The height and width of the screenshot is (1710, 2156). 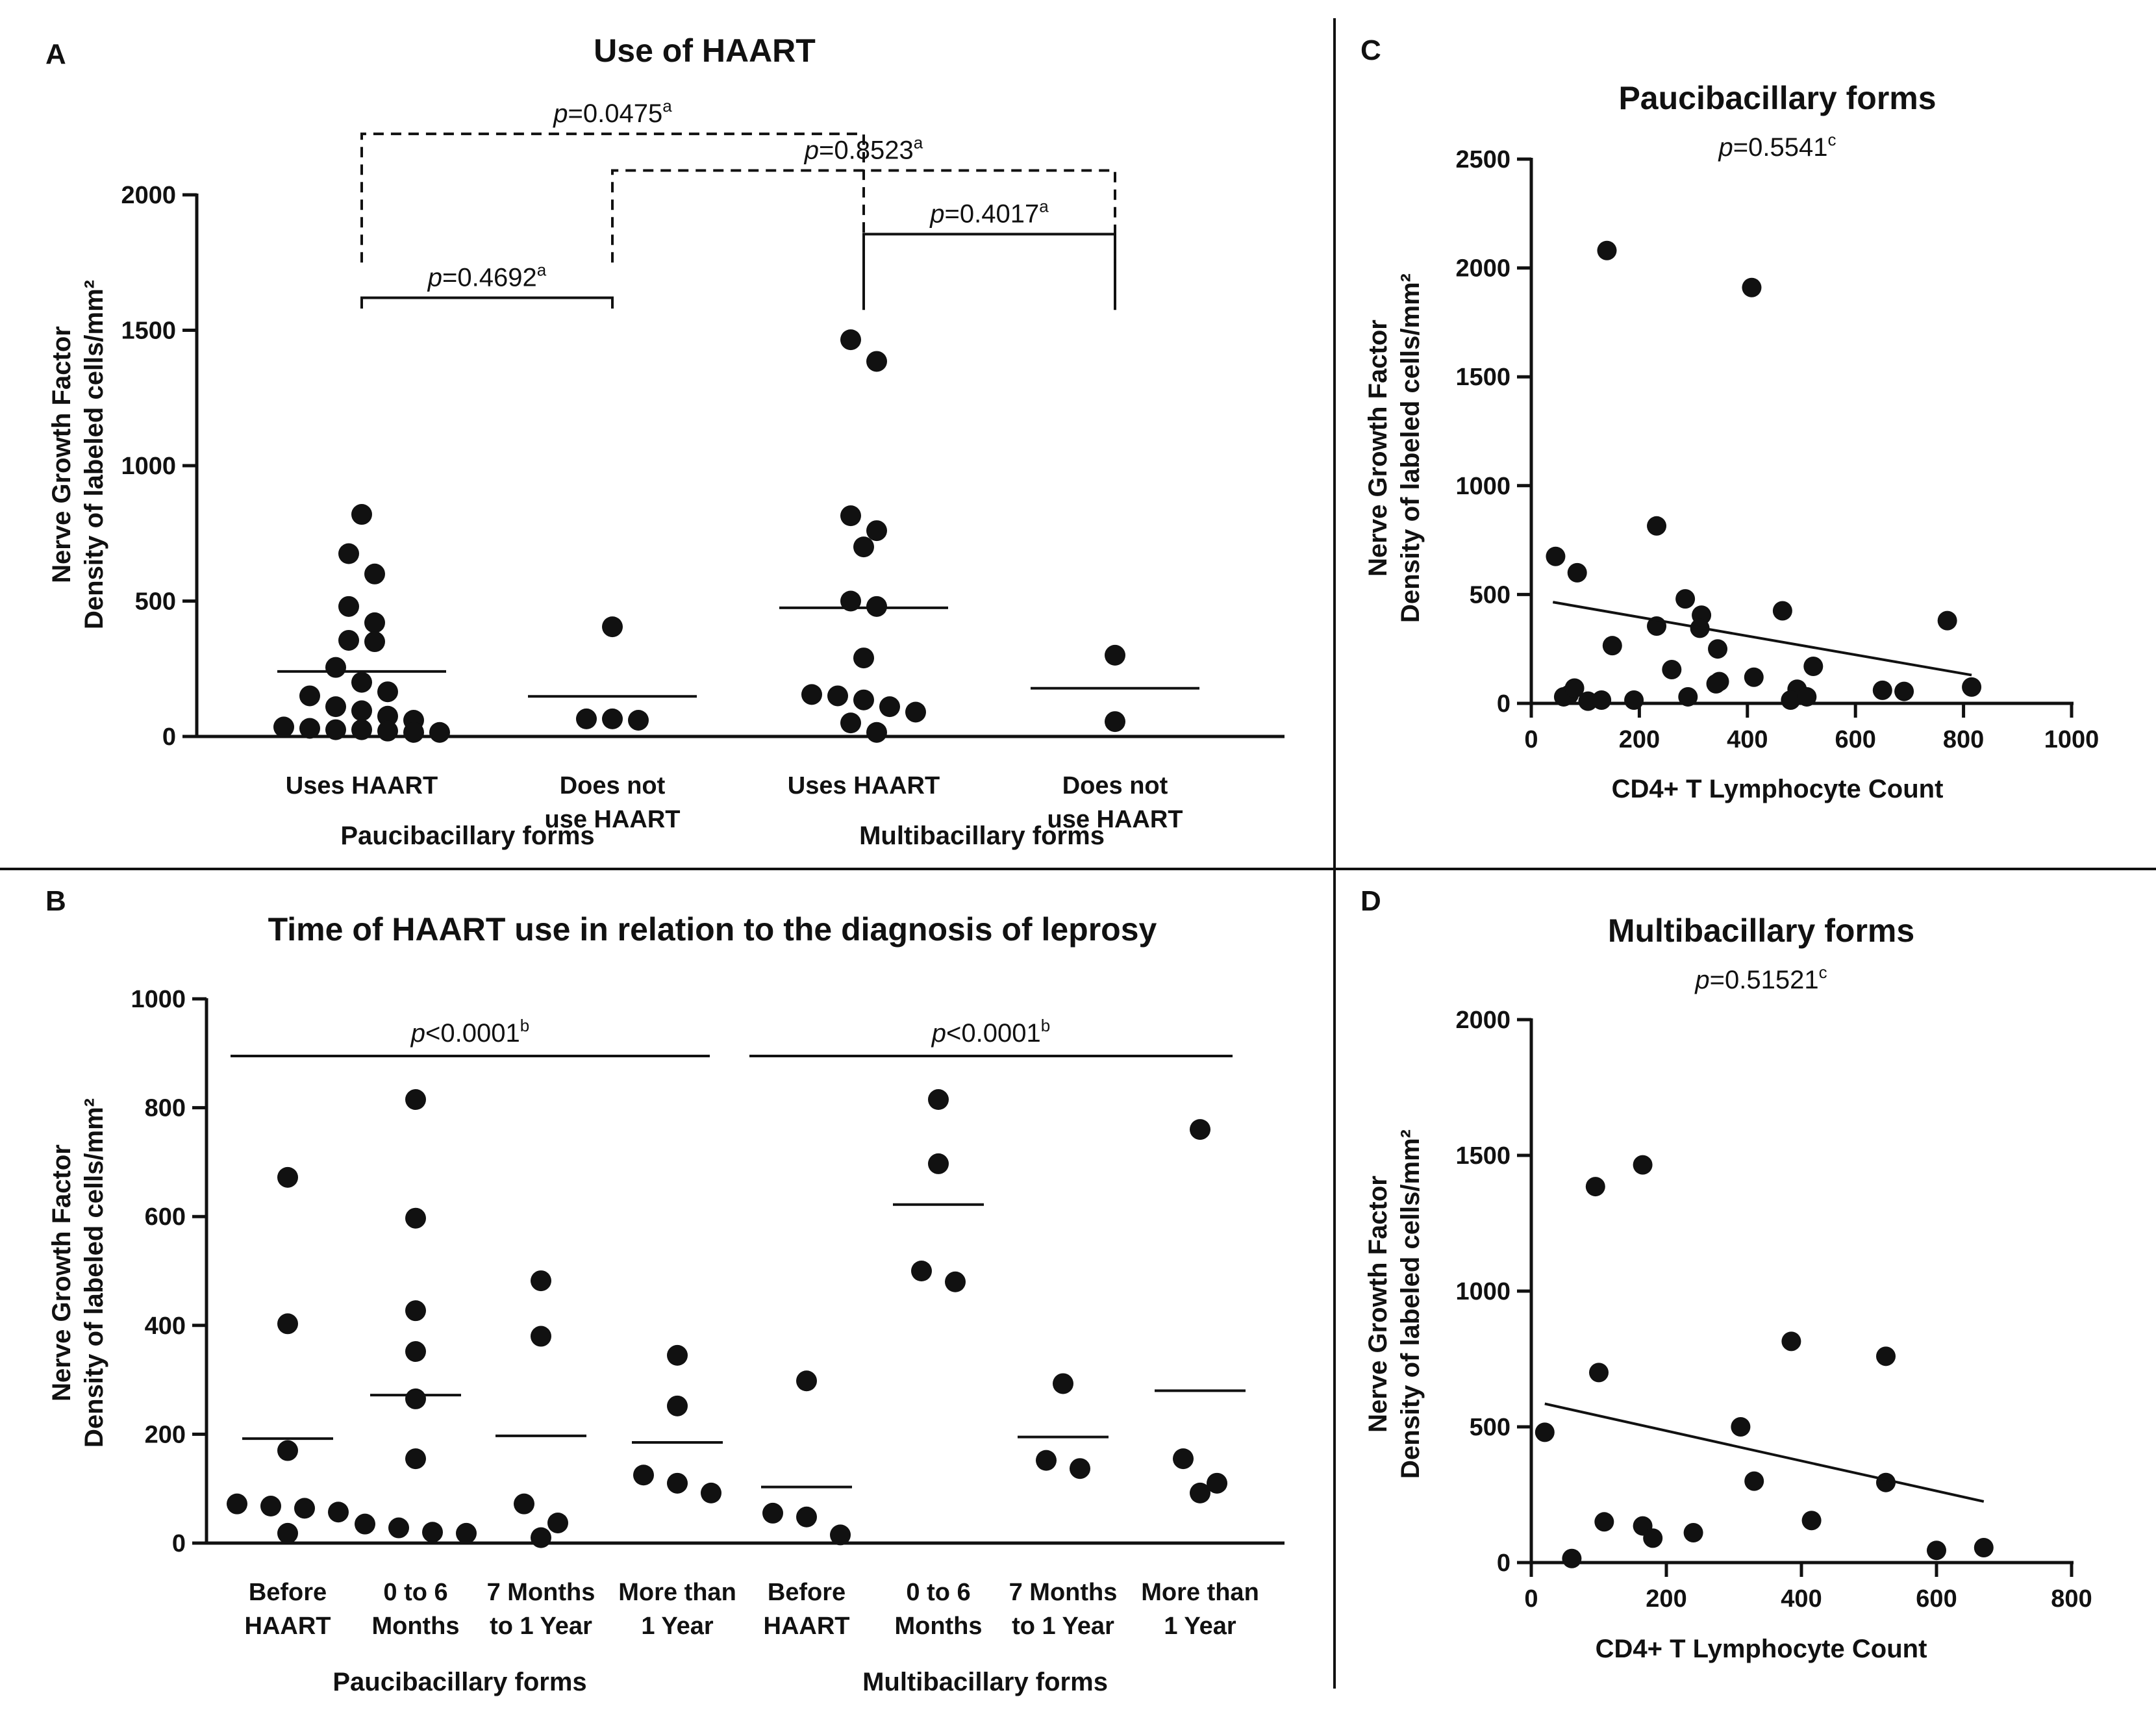 I want to click on panel-b-y-tick-label-5: 1000, so click(x=158, y=1000).